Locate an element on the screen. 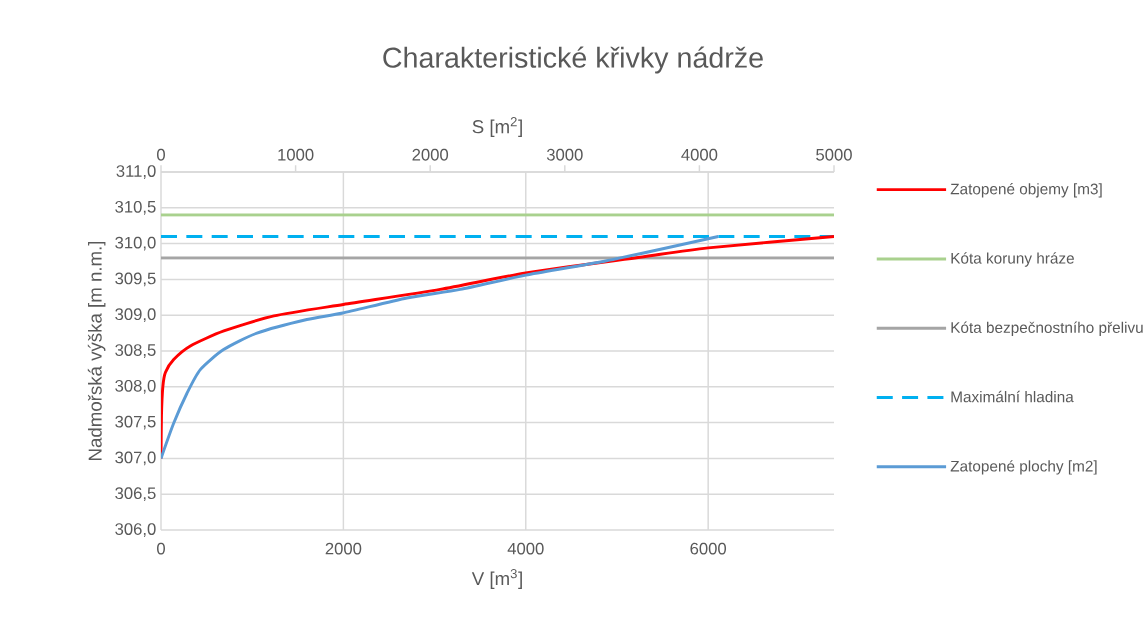  chart-title: Charakteristické křivky nádrže is located at coordinates (573, 60).